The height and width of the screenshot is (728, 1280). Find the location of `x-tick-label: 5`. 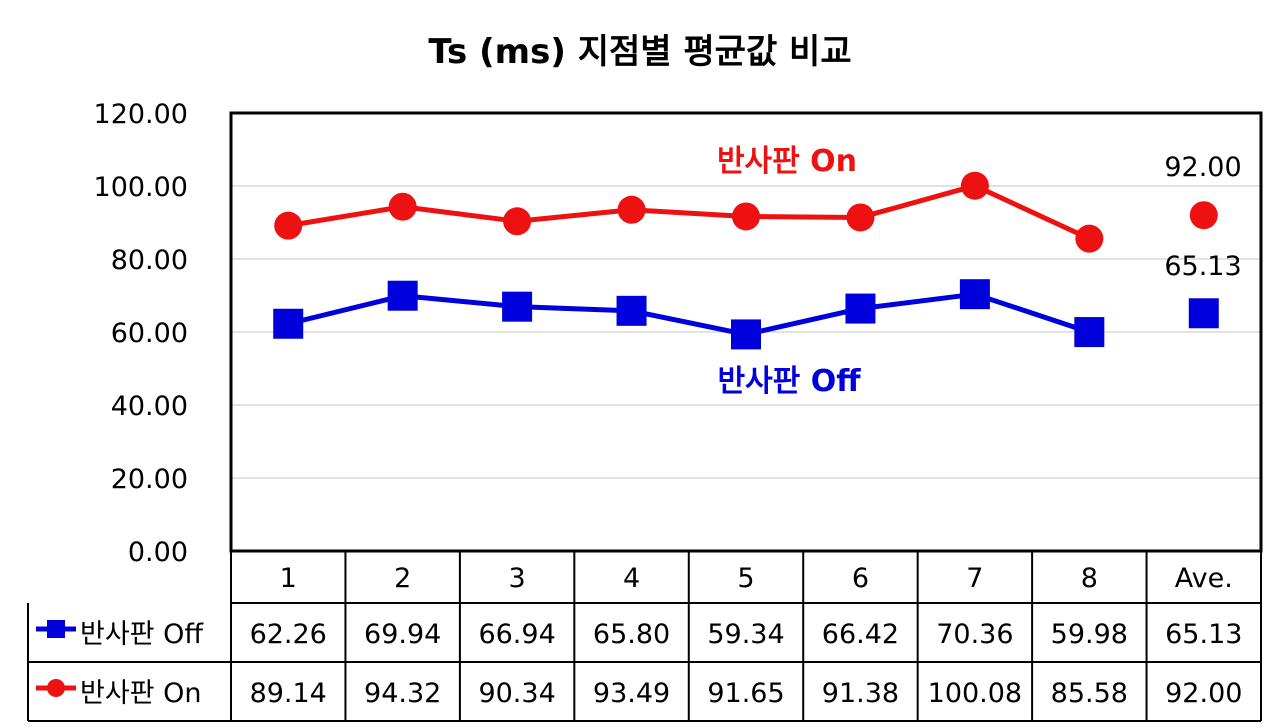

x-tick-label: 5 is located at coordinates (745, 578).